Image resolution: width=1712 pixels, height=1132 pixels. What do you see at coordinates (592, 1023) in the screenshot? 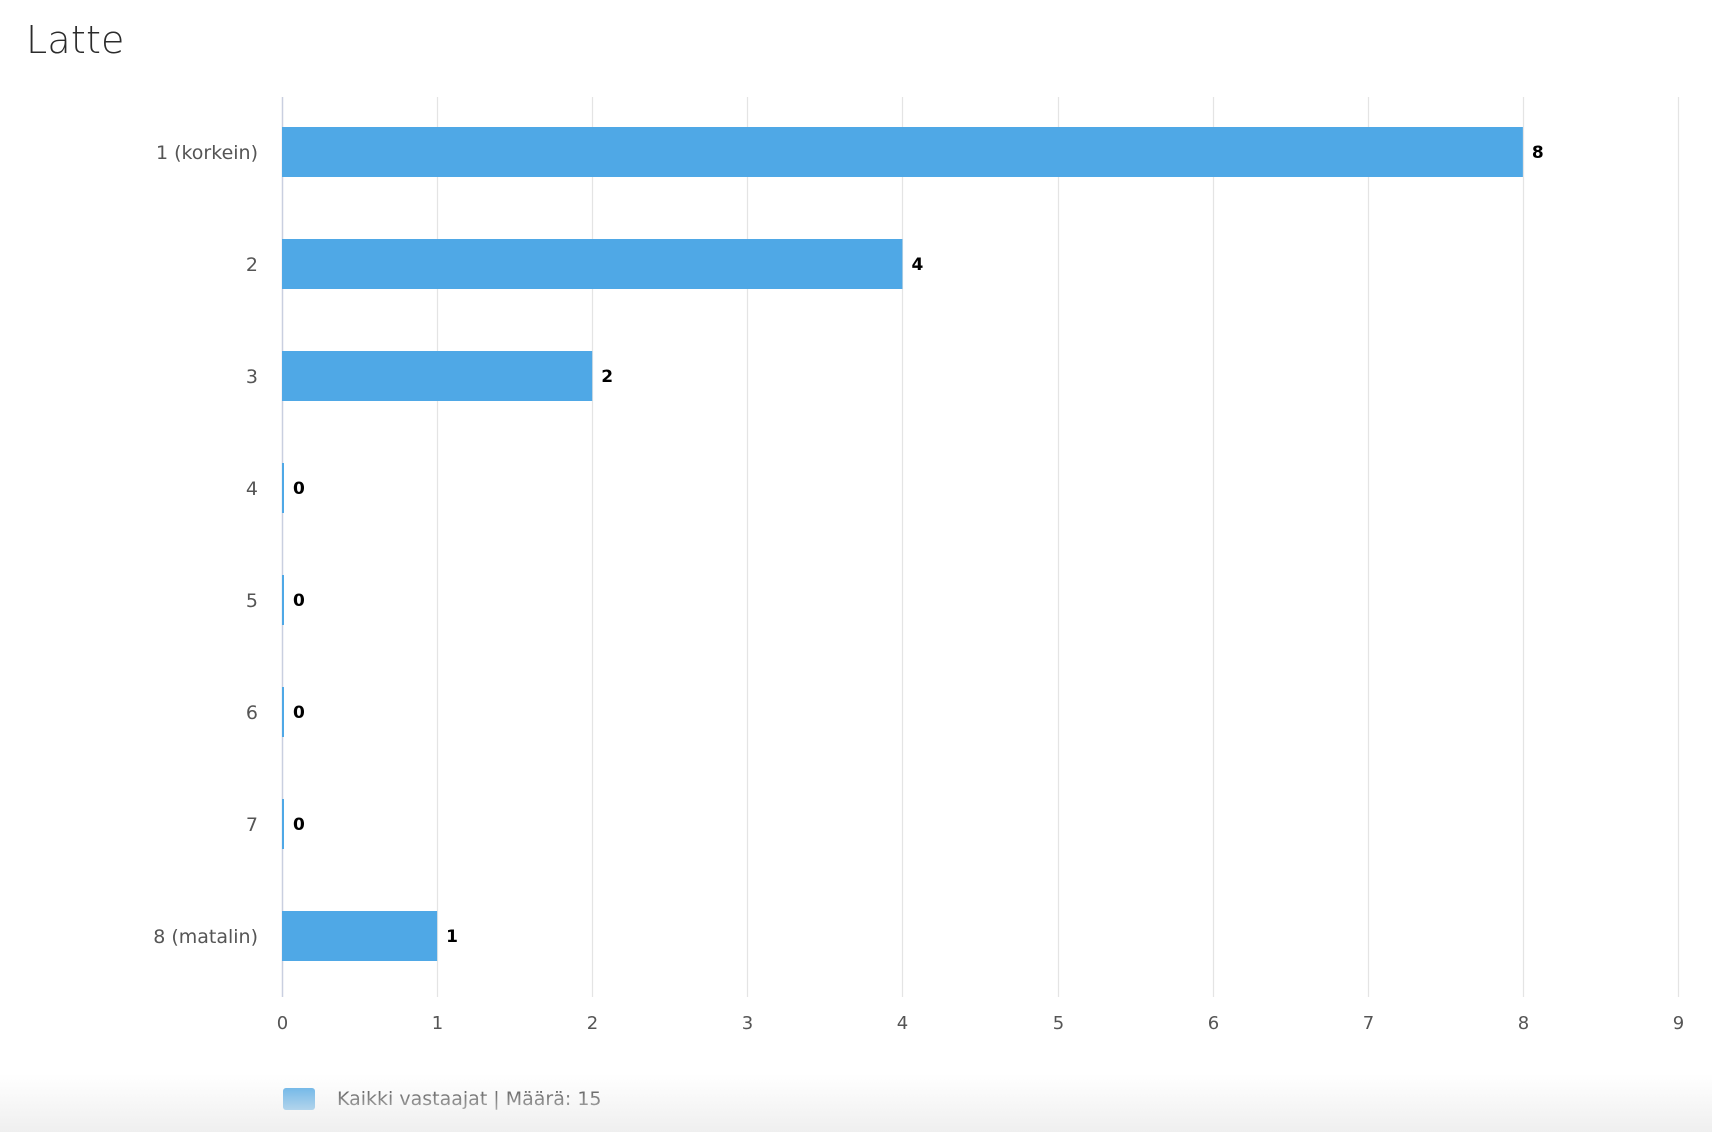
I see `x-tick-label: 2` at bounding box center [592, 1023].